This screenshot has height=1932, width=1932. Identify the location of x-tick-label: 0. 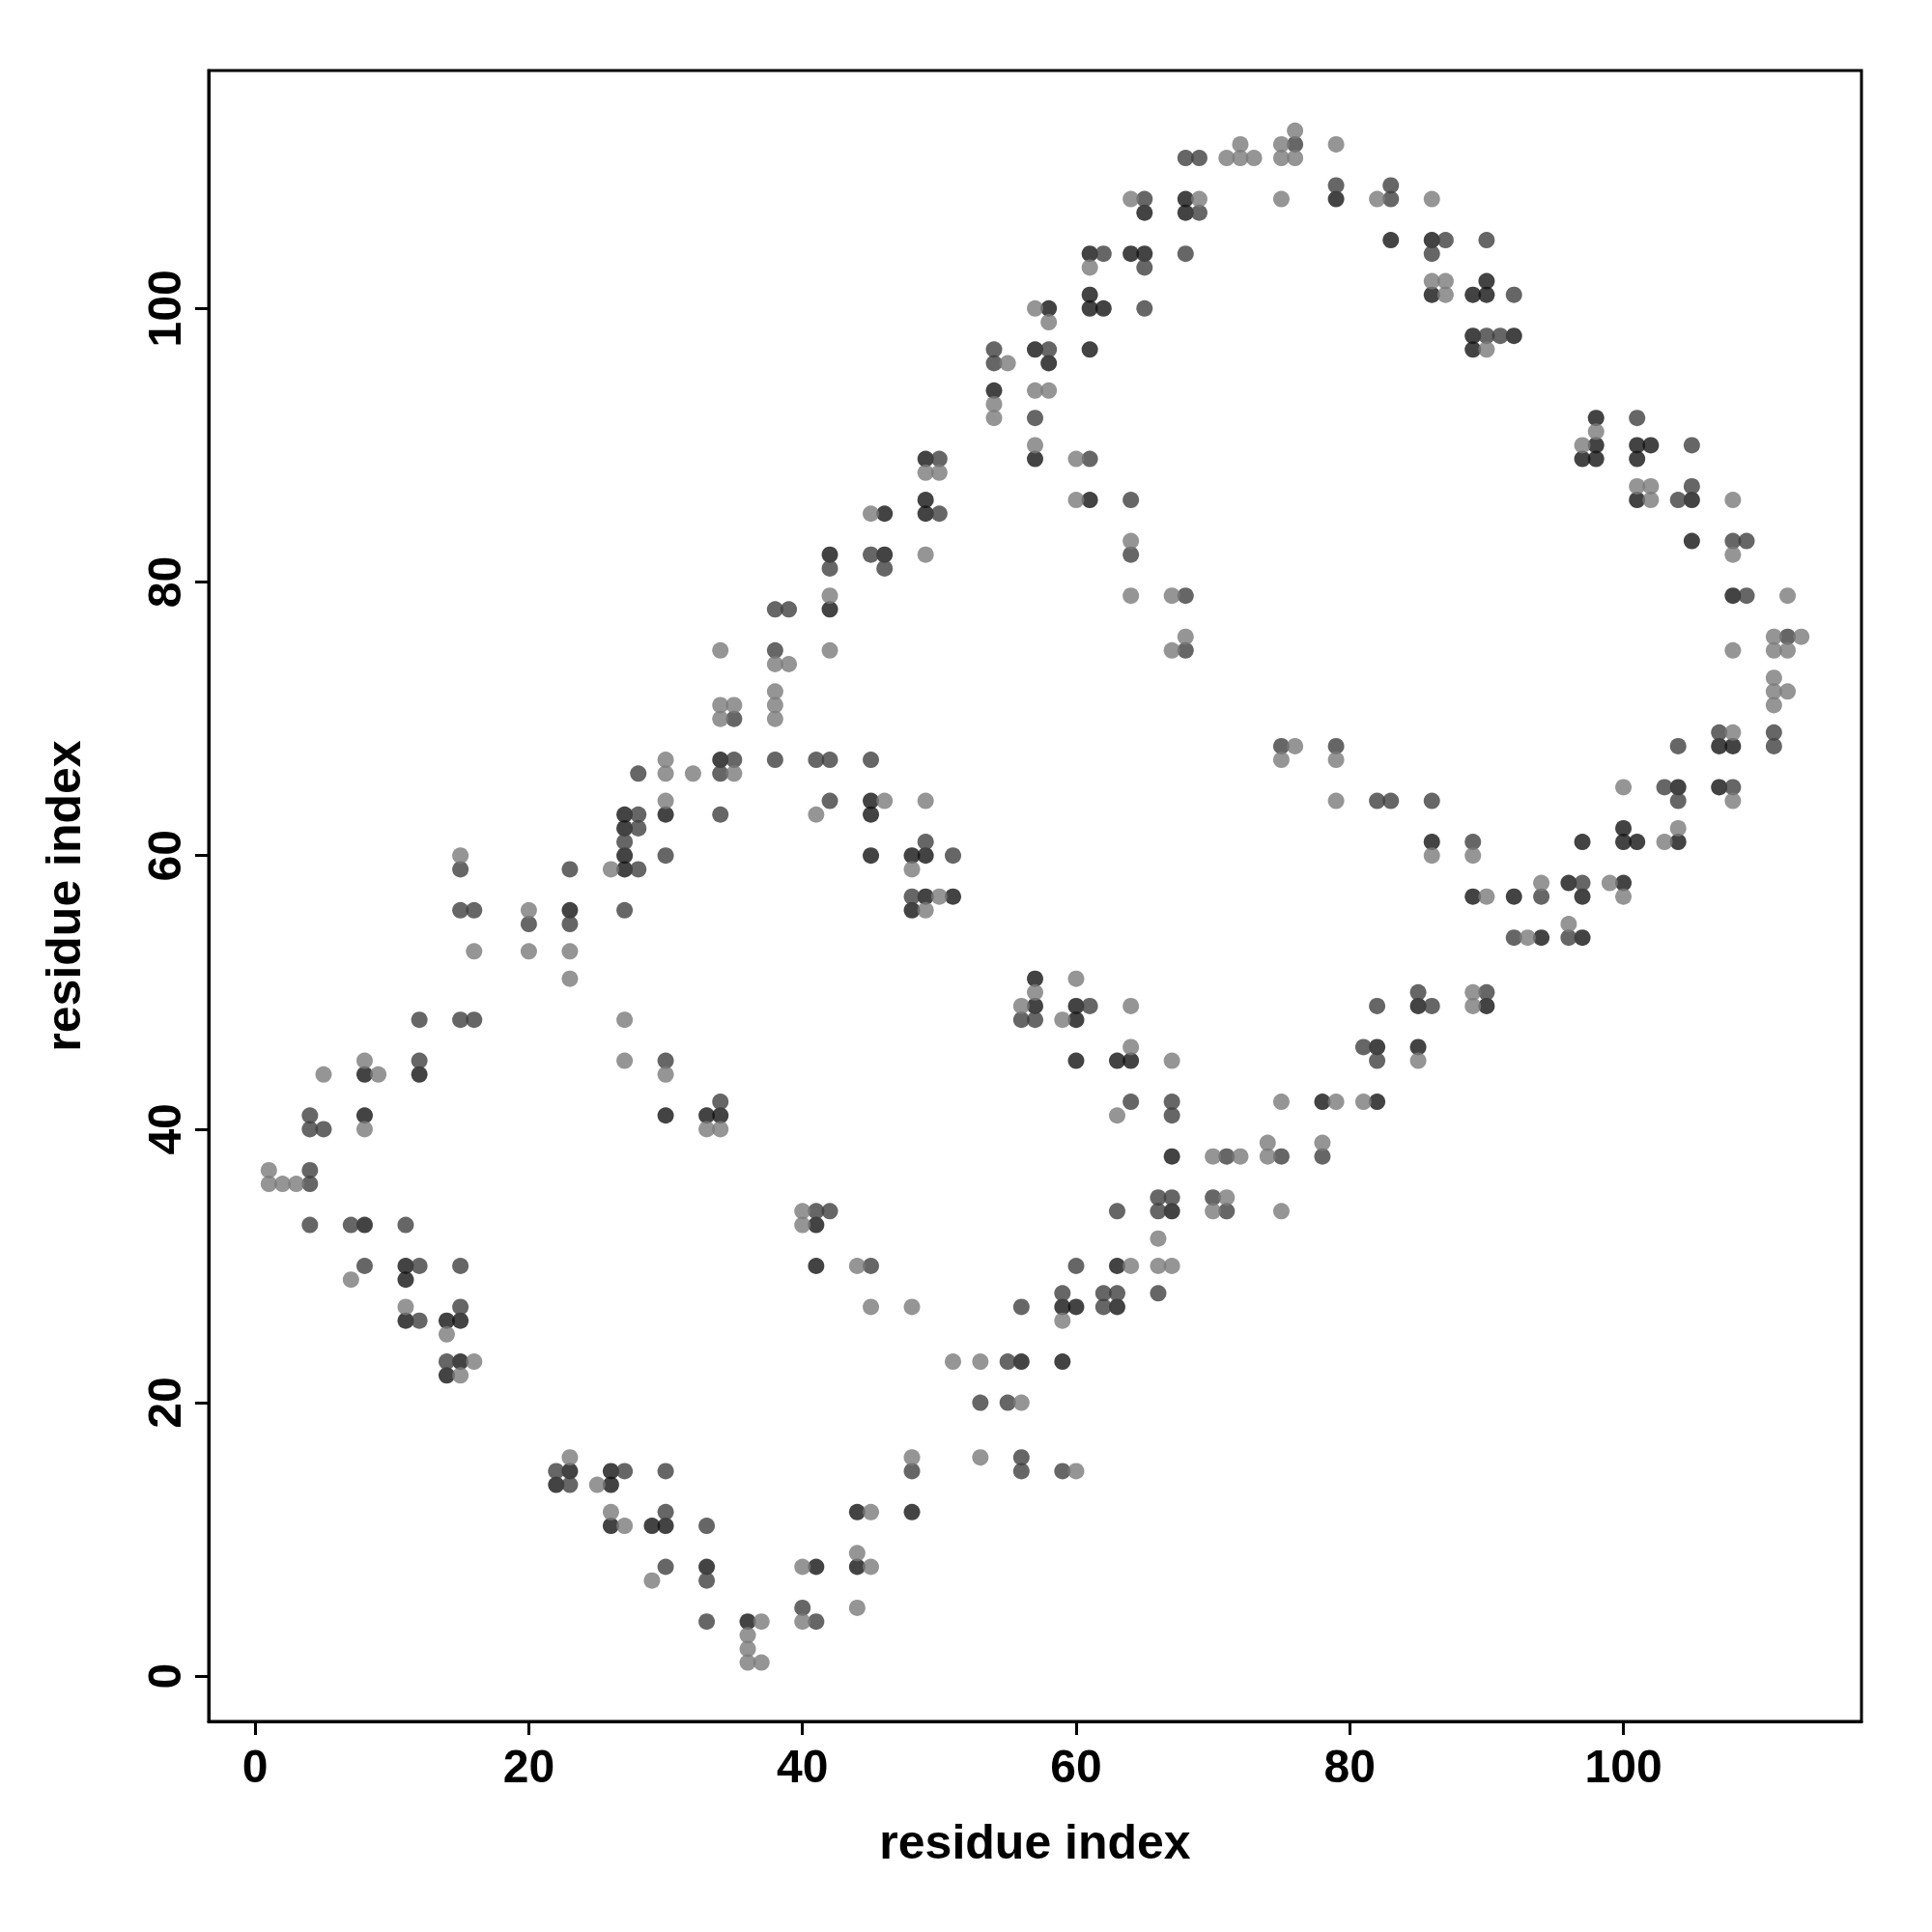
(256, 1766).